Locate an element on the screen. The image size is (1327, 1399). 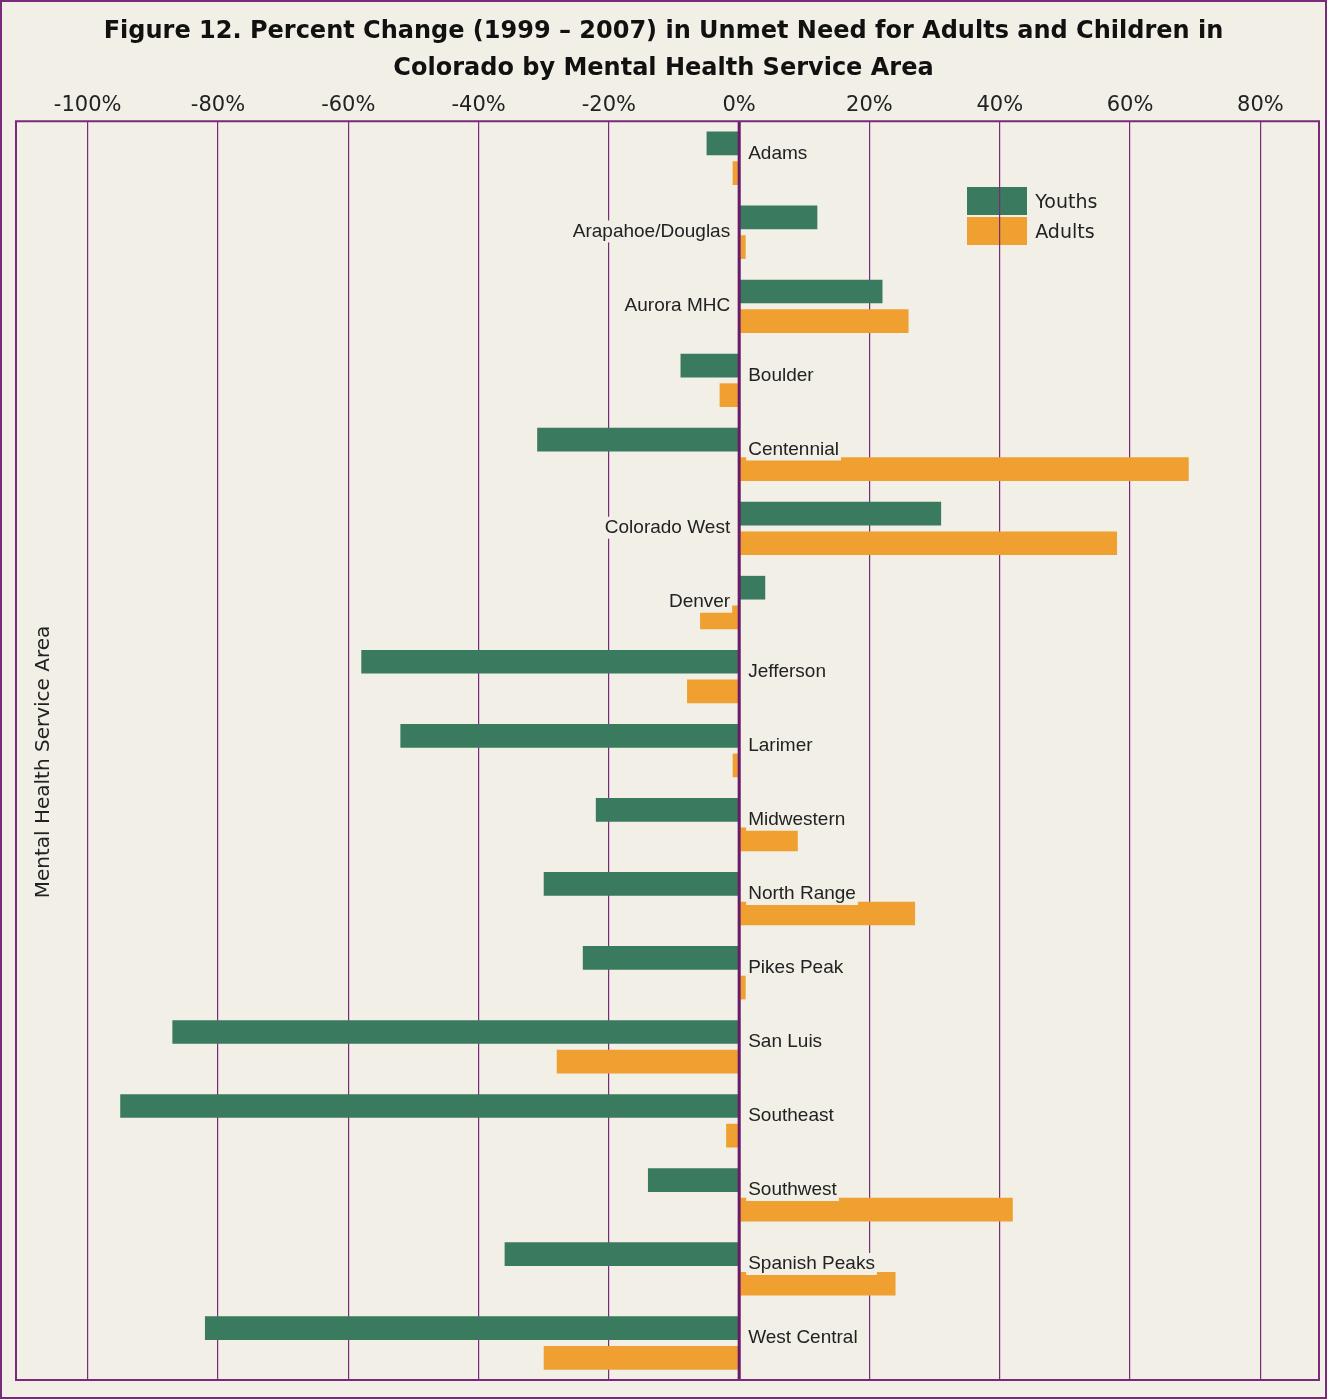
x-tick-label: 40% is located at coordinates (1000, 104).